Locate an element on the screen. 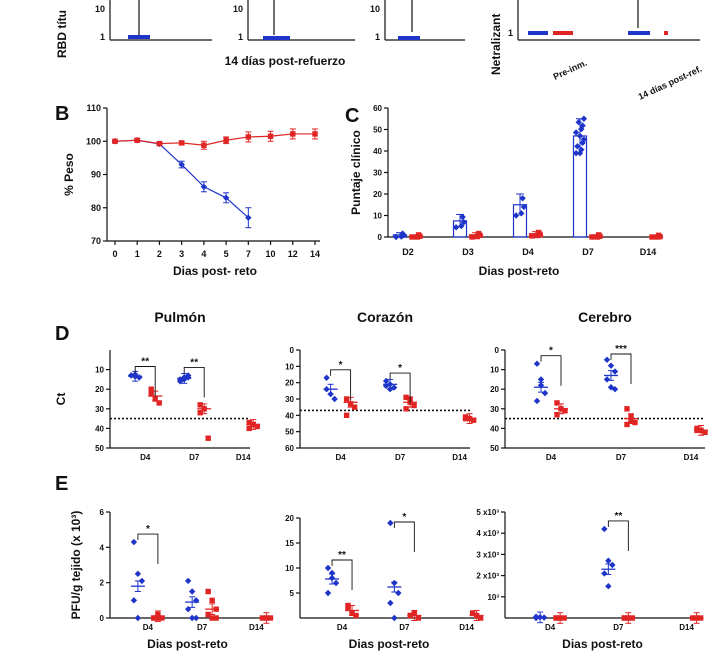 The width and height of the screenshot is (720, 668). p1-xtick-label: D14 is located at coordinates (459, 457).